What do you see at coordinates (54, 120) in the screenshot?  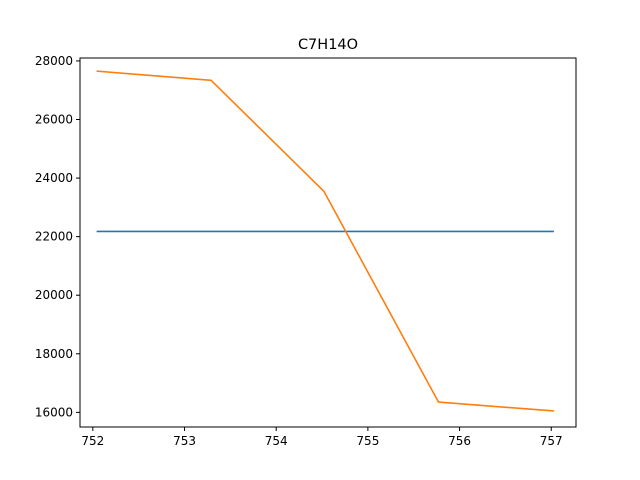 I see `y-tick-label: 26000` at bounding box center [54, 120].